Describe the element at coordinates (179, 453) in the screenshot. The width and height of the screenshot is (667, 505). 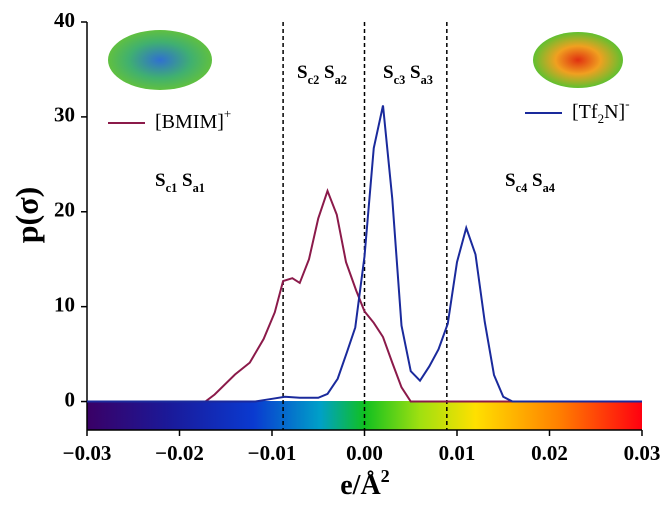
I see `x-tick-label: −0.02` at that location.